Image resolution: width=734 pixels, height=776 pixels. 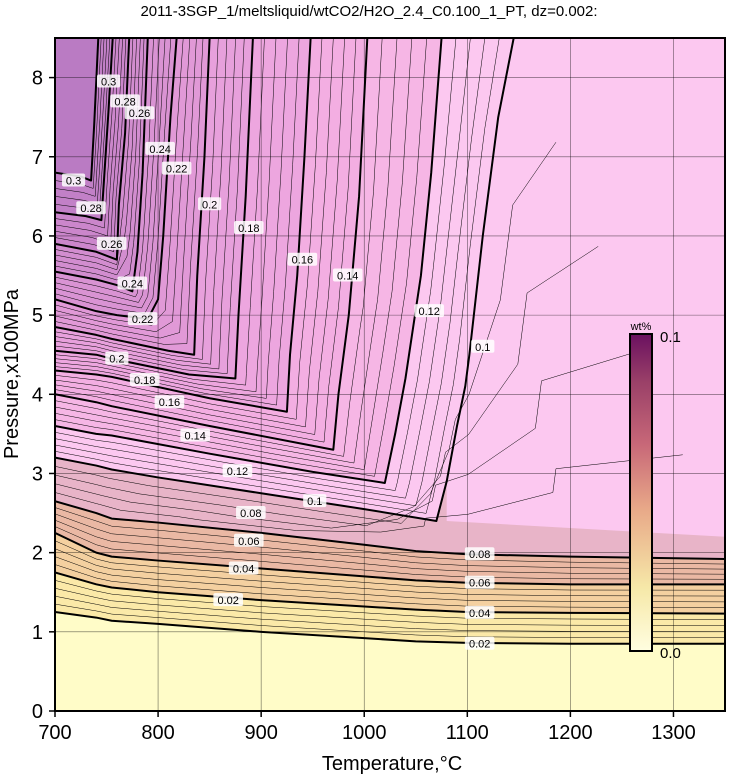 I want to click on contour-label-text: 0.2, so click(x=209, y=205).